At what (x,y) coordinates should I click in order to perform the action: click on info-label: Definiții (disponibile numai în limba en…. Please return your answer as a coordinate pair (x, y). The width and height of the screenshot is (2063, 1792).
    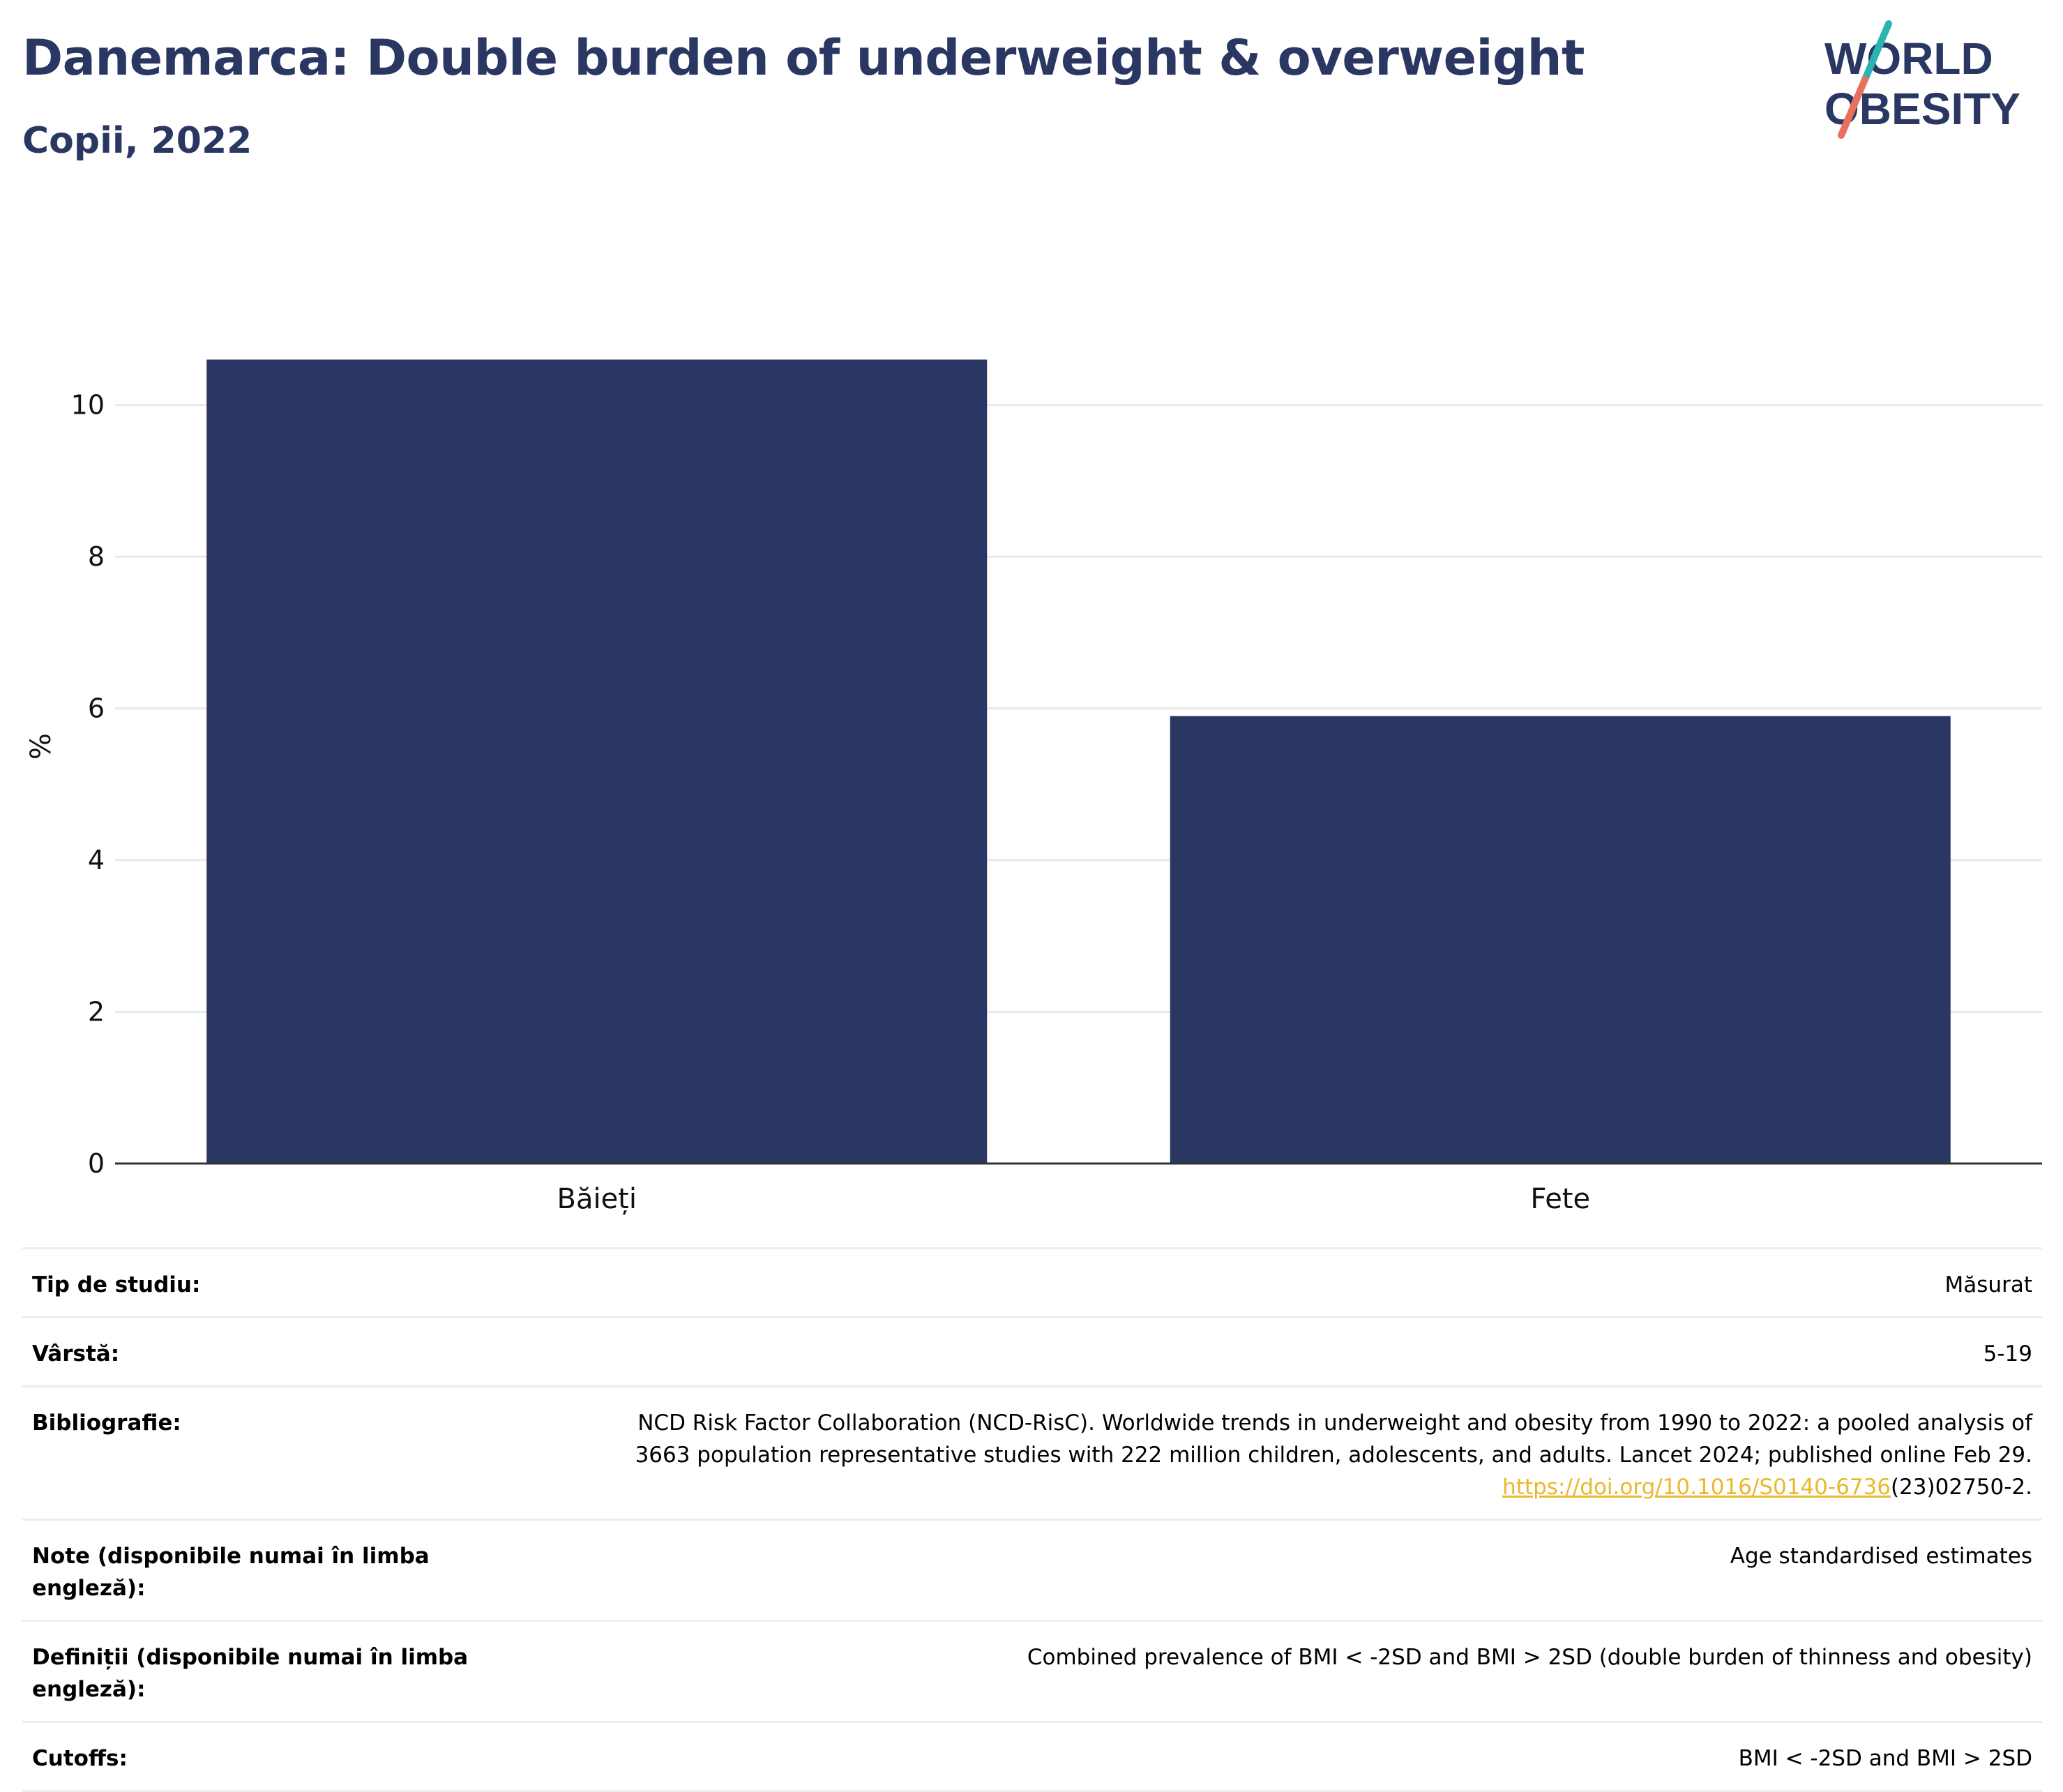
    Looking at the image, I should click on (251, 1673).